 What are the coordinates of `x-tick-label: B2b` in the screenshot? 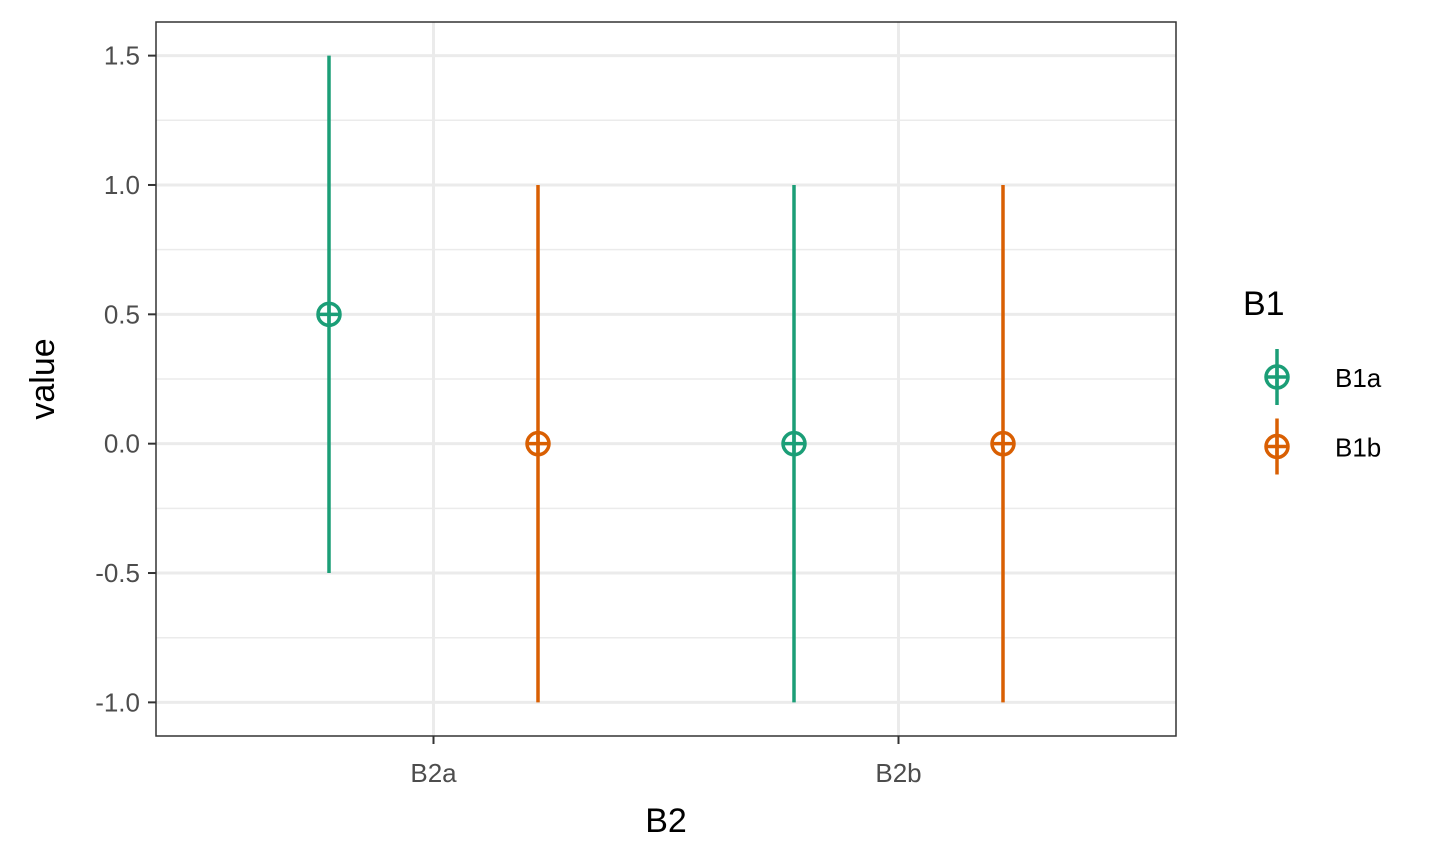 It's located at (898, 773).